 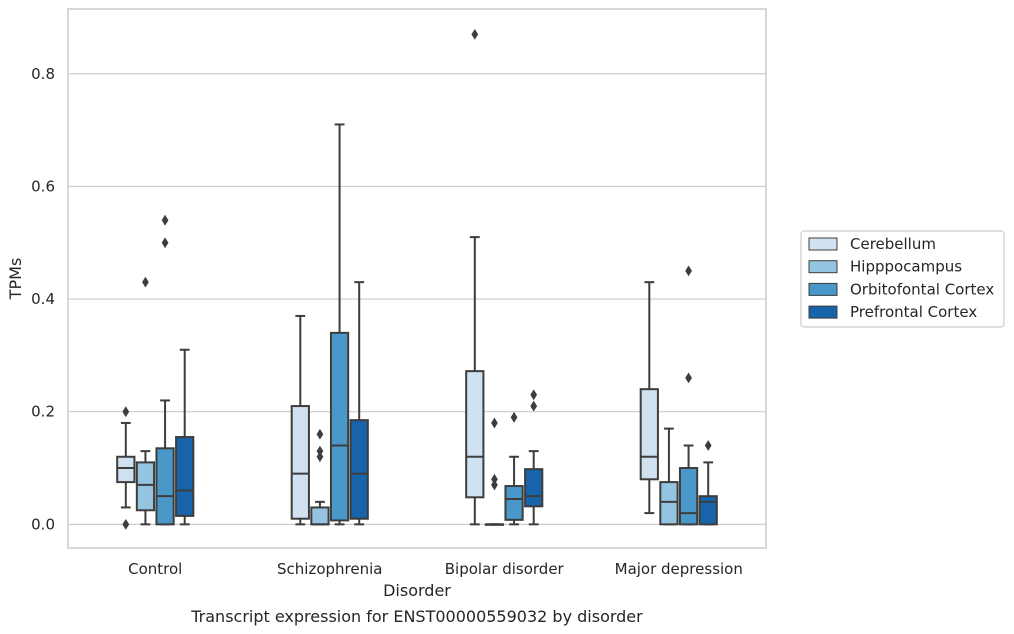 What do you see at coordinates (922, 289) in the screenshot?
I see `legend-entry-label: Orbitofontal Cortex` at bounding box center [922, 289].